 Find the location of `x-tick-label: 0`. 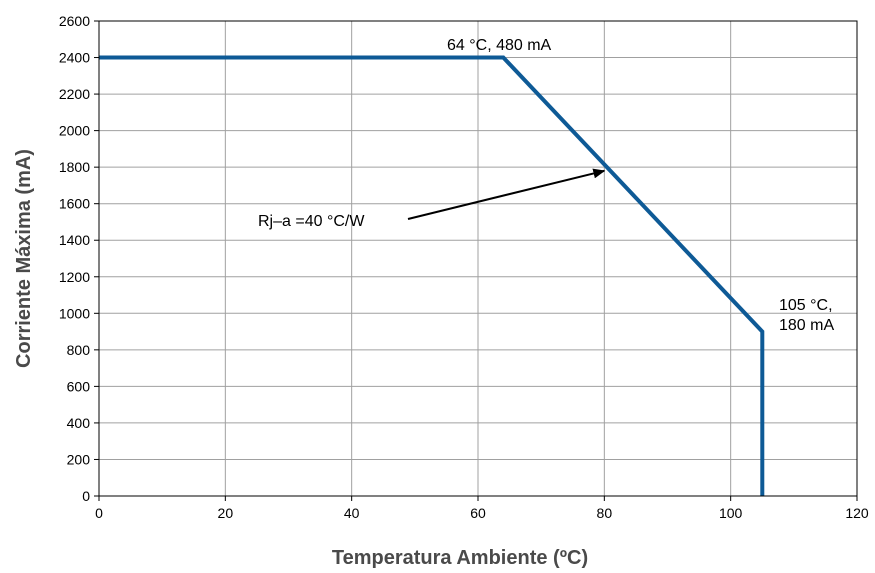

x-tick-label: 0 is located at coordinates (99, 513).